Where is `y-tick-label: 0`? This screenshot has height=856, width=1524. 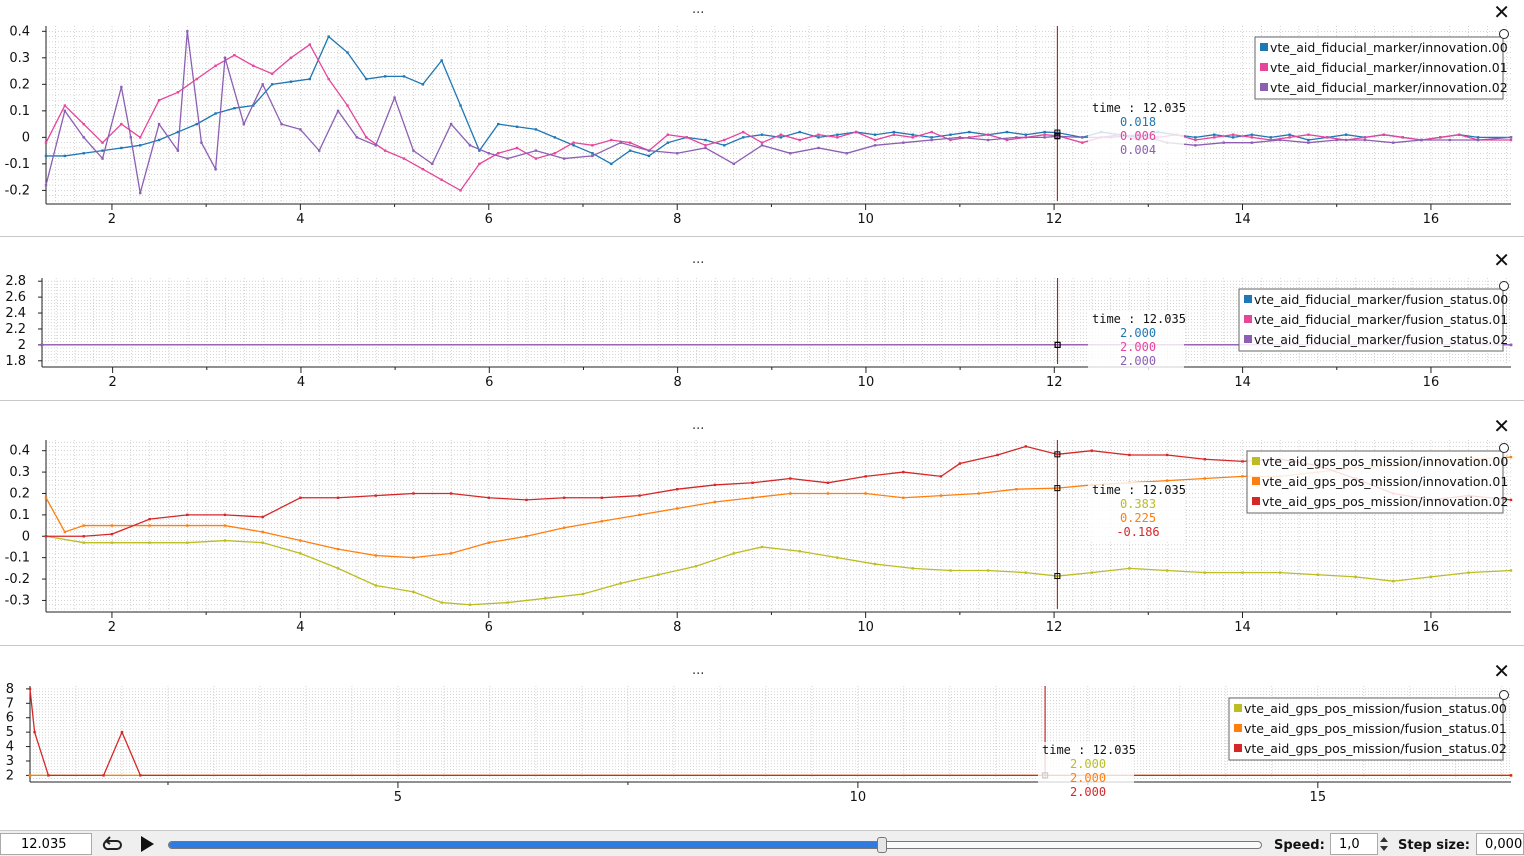
y-tick-label: 0 is located at coordinates (26, 536).